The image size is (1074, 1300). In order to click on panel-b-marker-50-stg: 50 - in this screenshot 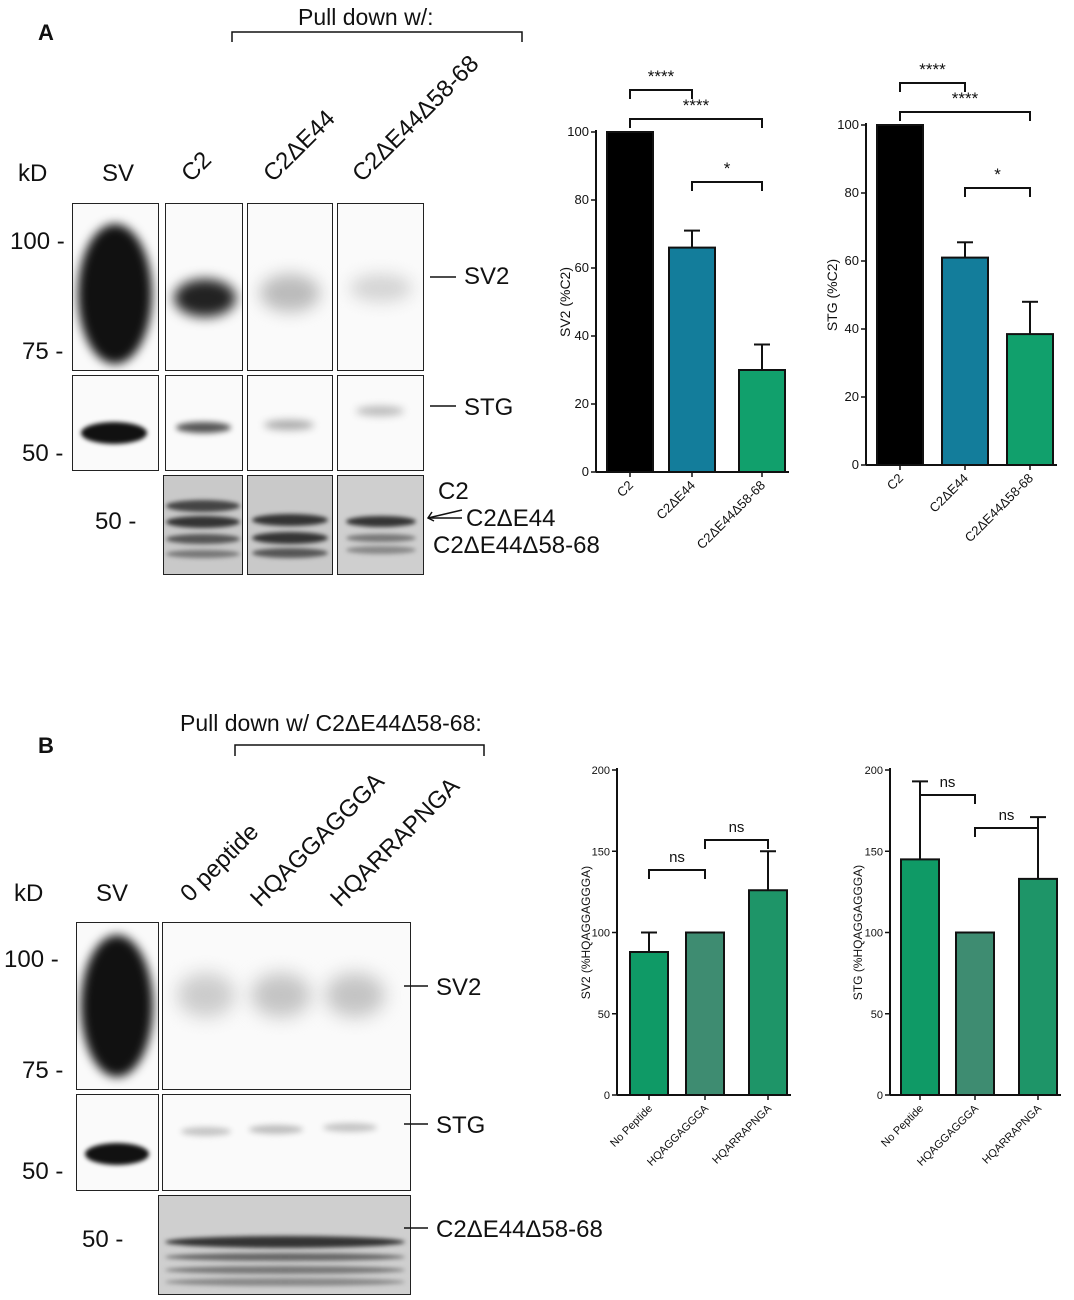, I will do `click(43, 1171)`.